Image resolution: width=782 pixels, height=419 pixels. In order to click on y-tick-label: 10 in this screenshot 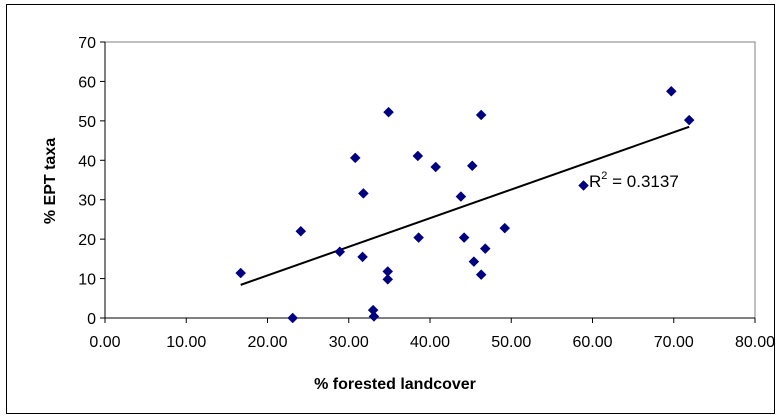, I will do `click(87, 280)`.